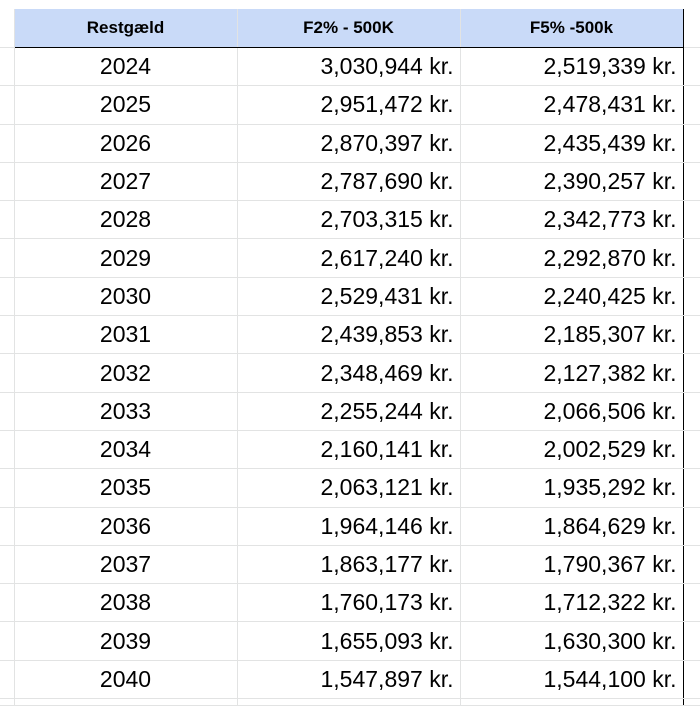  I want to click on table-row: 2036 1,964,146 kr. 1,864,629 kr., so click(350, 526).